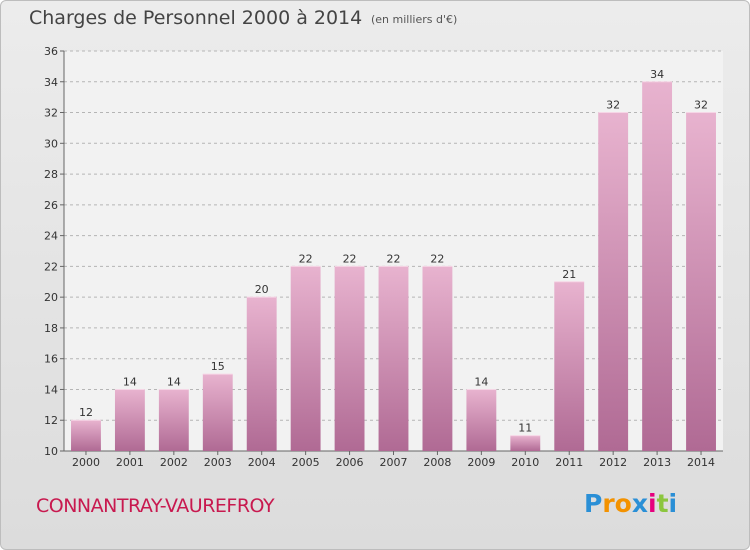  I want to click on bar-2010, so click(525, 443).